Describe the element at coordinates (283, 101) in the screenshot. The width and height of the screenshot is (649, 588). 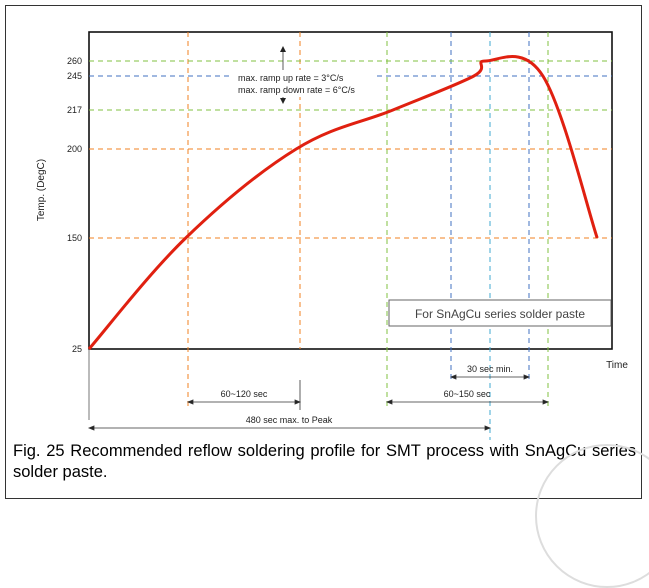
I see `ramp-arrow-down` at that location.